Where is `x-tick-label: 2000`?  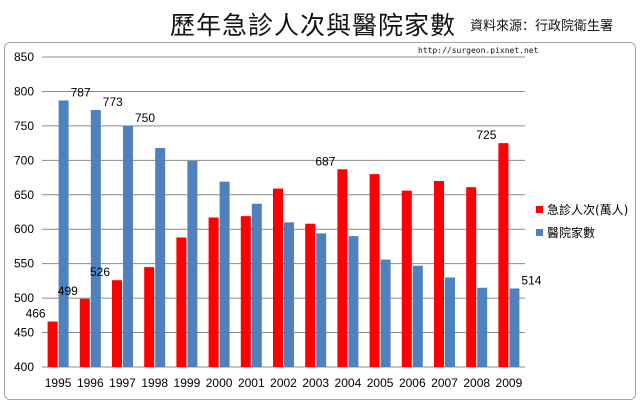
x-tick-label: 2000 is located at coordinates (219, 383).